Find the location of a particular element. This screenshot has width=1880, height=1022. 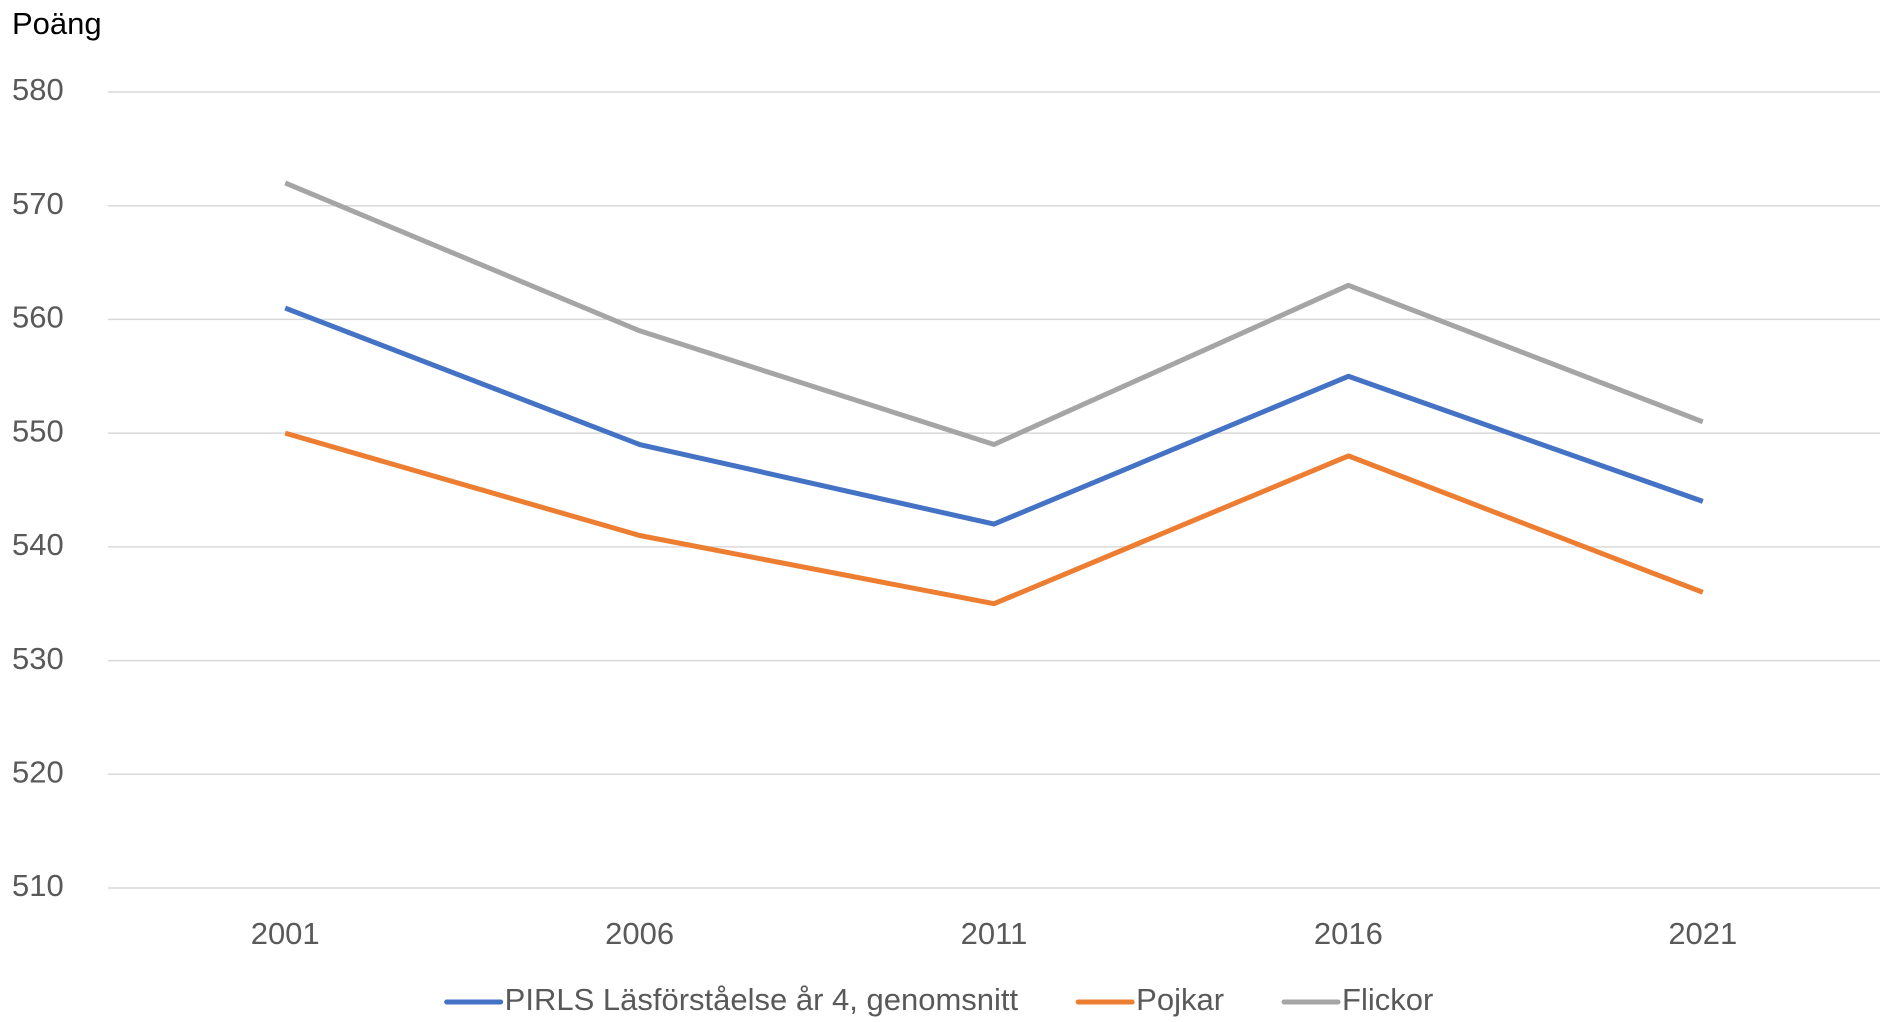

x-tick-label: 2016 is located at coordinates (1348, 933).